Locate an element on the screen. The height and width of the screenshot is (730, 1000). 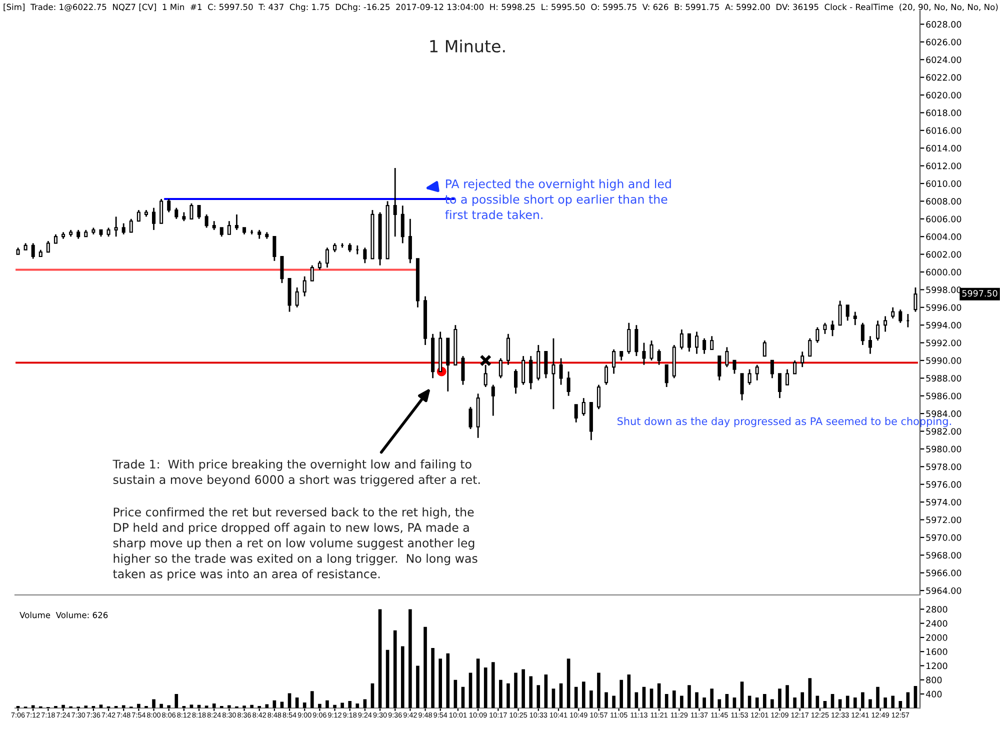
y-tick-label: 2800 is located at coordinates (937, 609).